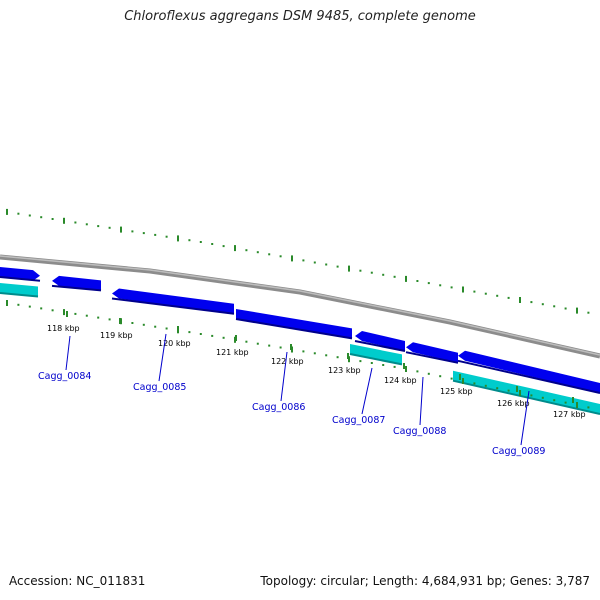 The height and width of the screenshot is (600, 600). What do you see at coordinates (419, 431) in the screenshot?
I see `gene-label: Cagg_0088` at bounding box center [419, 431].